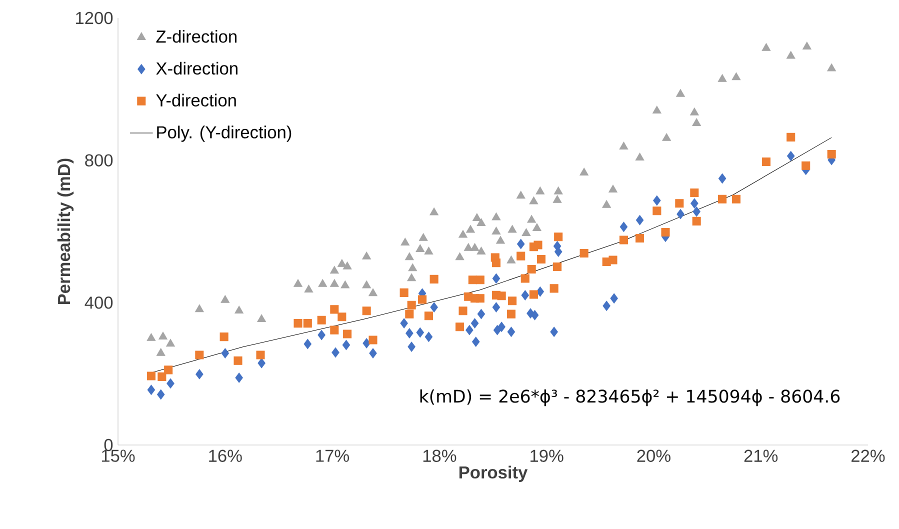 Image resolution: width=899 pixels, height=529 pixels. I want to click on annotation: k(mD) = 2e6*ϕ³ - 823465ϕ² + 145094ϕ - 8604.6, so click(630, 397).